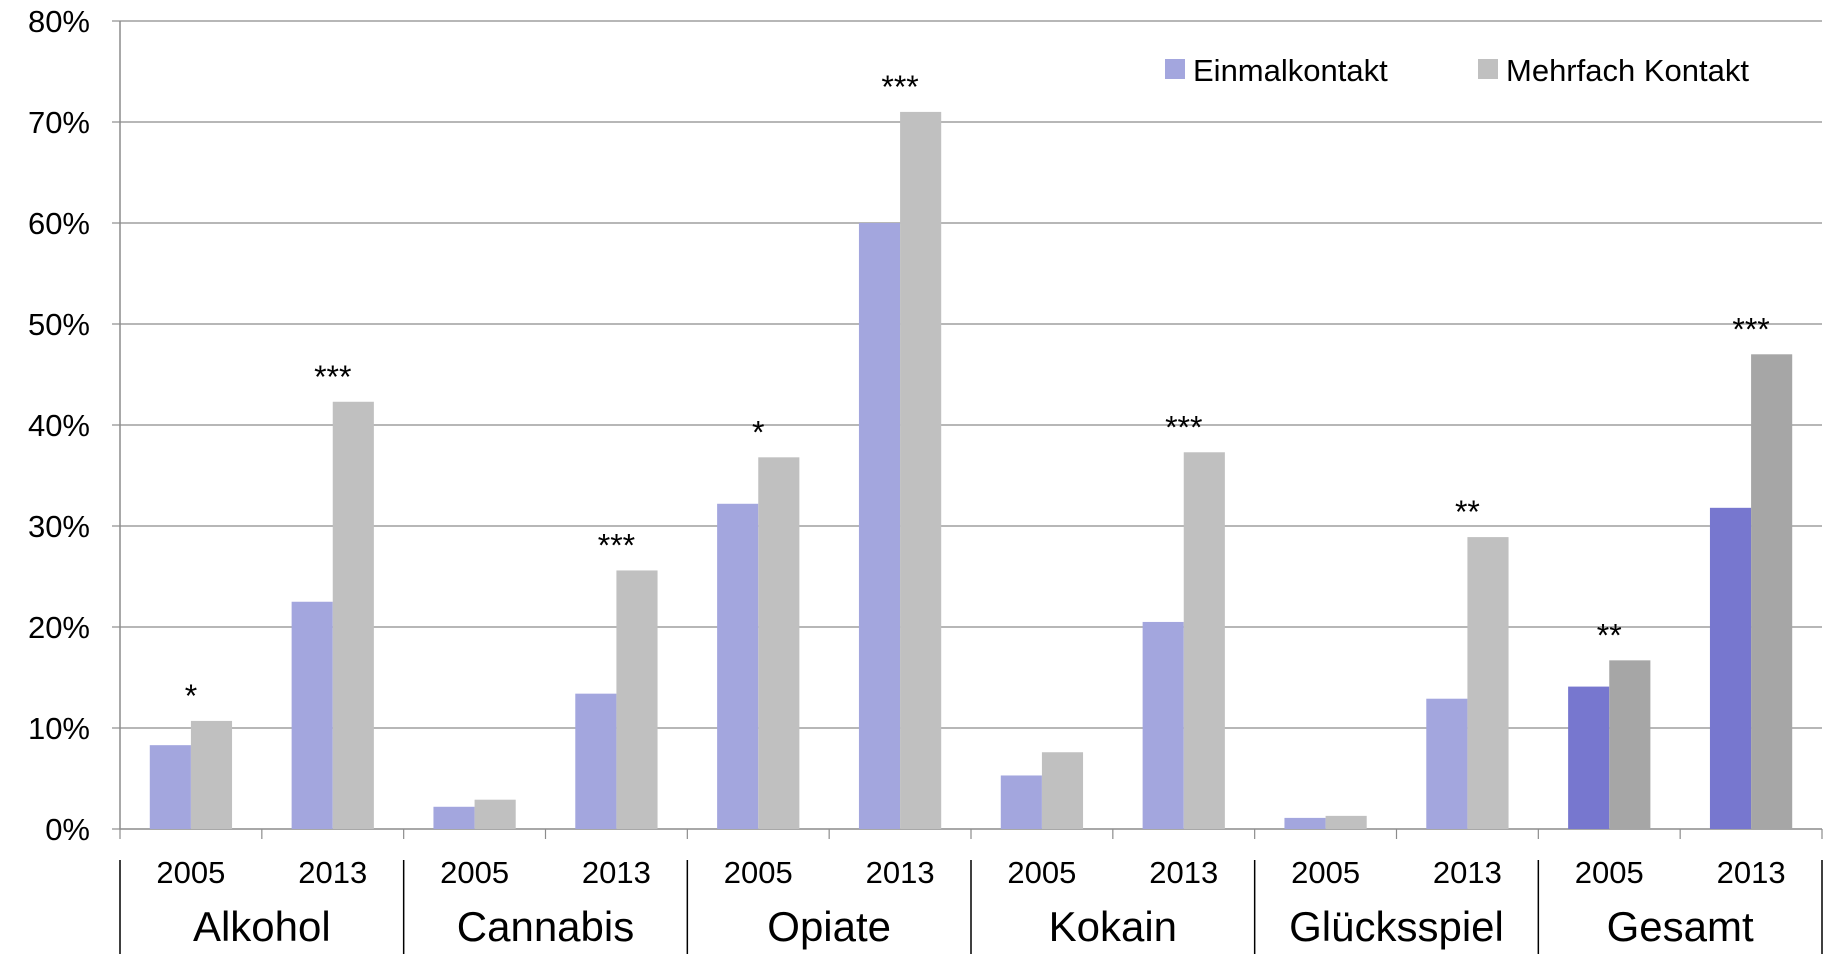 The width and height of the screenshot is (1825, 954). What do you see at coordinates (59, 425) in the screenshot?
I see `y-tick-label: 40%` at bounding box center [59, 425].